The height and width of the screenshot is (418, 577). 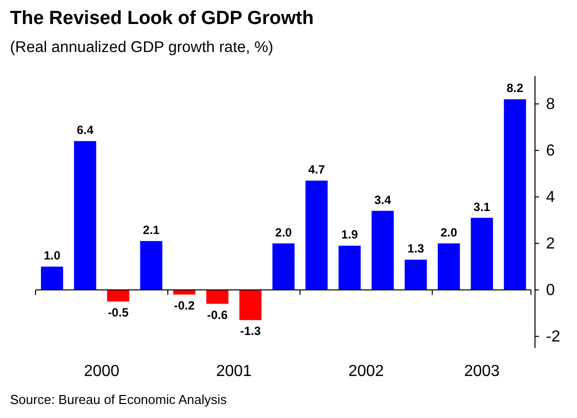 What do you see at coordinates (515, 88) in the screenshot?
I see `data-label: 8.2` at bounding box center [515, 88].